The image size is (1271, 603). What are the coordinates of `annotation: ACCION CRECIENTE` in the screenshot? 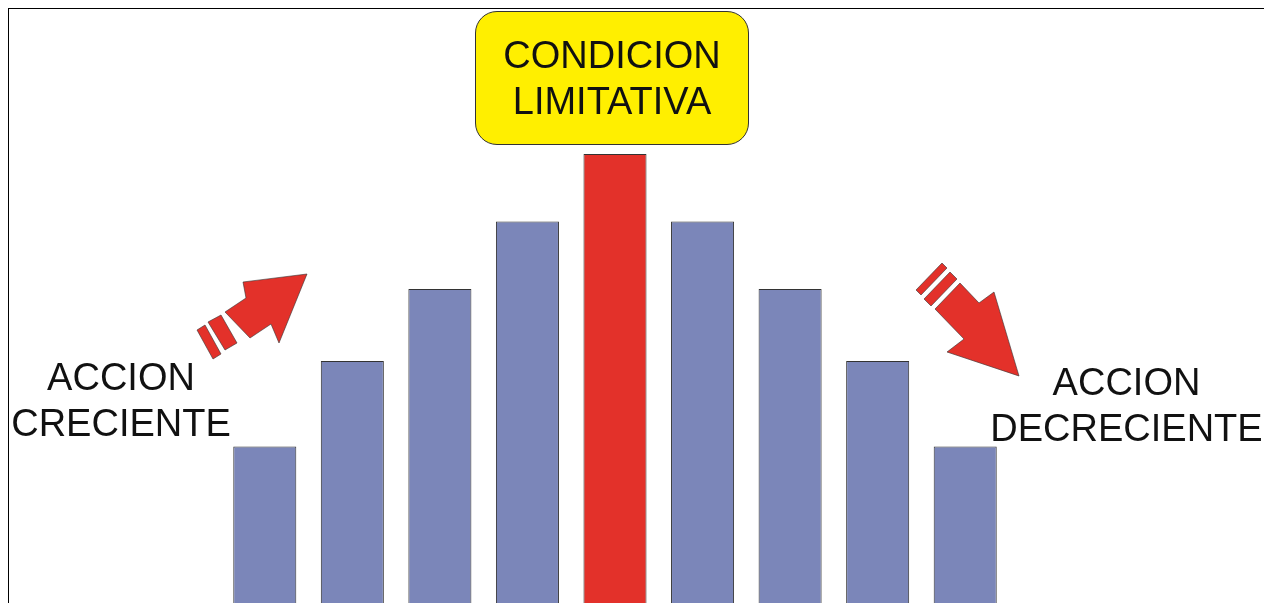 It's located at (121, 400).